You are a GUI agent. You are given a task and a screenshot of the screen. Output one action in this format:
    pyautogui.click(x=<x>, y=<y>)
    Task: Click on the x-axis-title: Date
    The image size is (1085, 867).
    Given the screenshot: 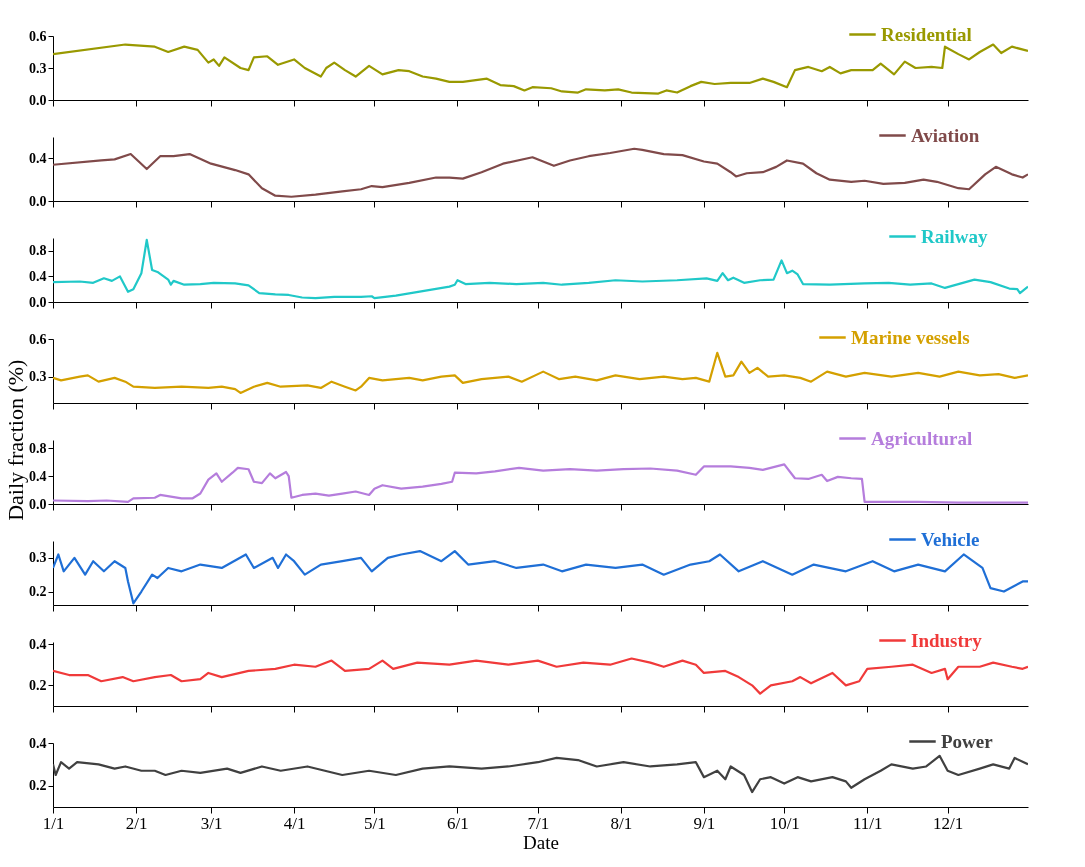 What is the action you would take?
    pyautogui.click(x=541, y=842)
    